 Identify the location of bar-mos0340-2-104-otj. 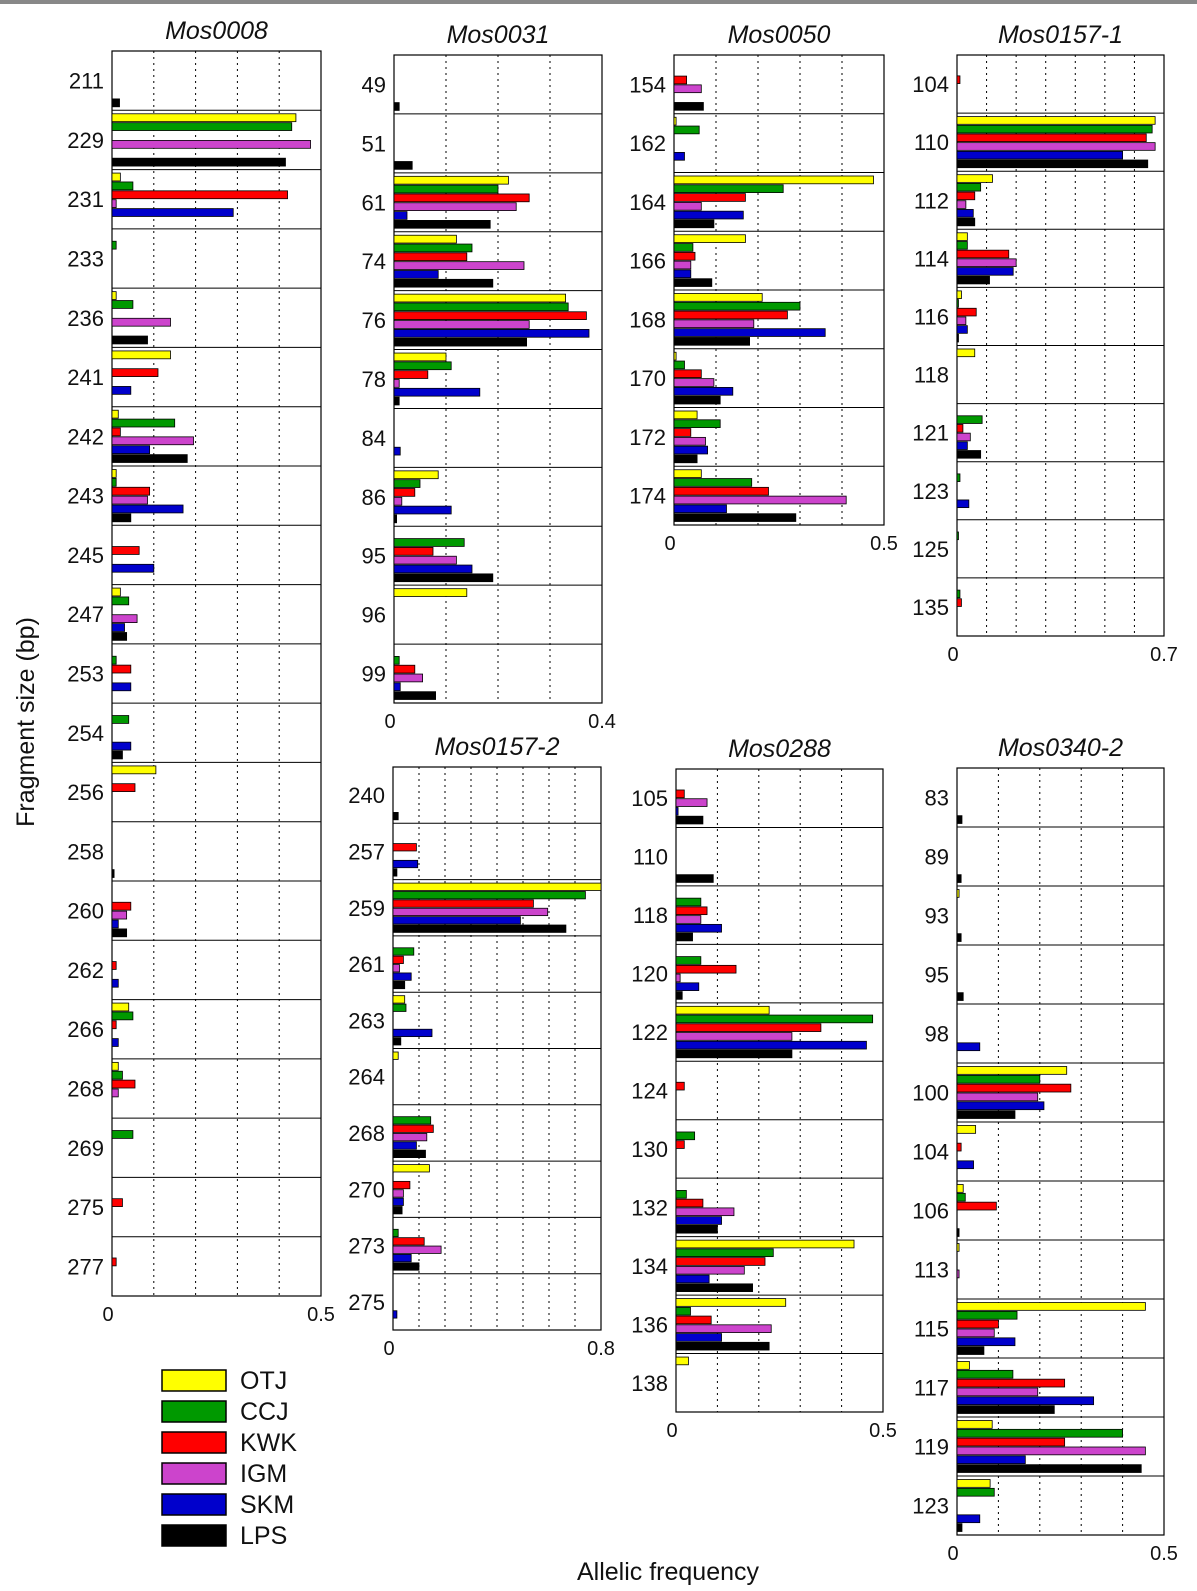
(966, 1129).